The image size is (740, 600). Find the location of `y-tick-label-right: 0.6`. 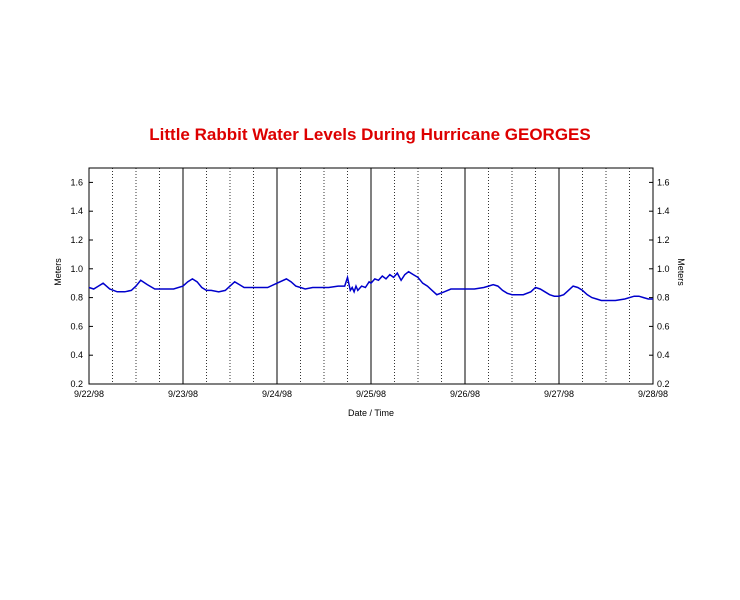

y-tick-label-right: 0.6 is located at coordinates (663, 326).